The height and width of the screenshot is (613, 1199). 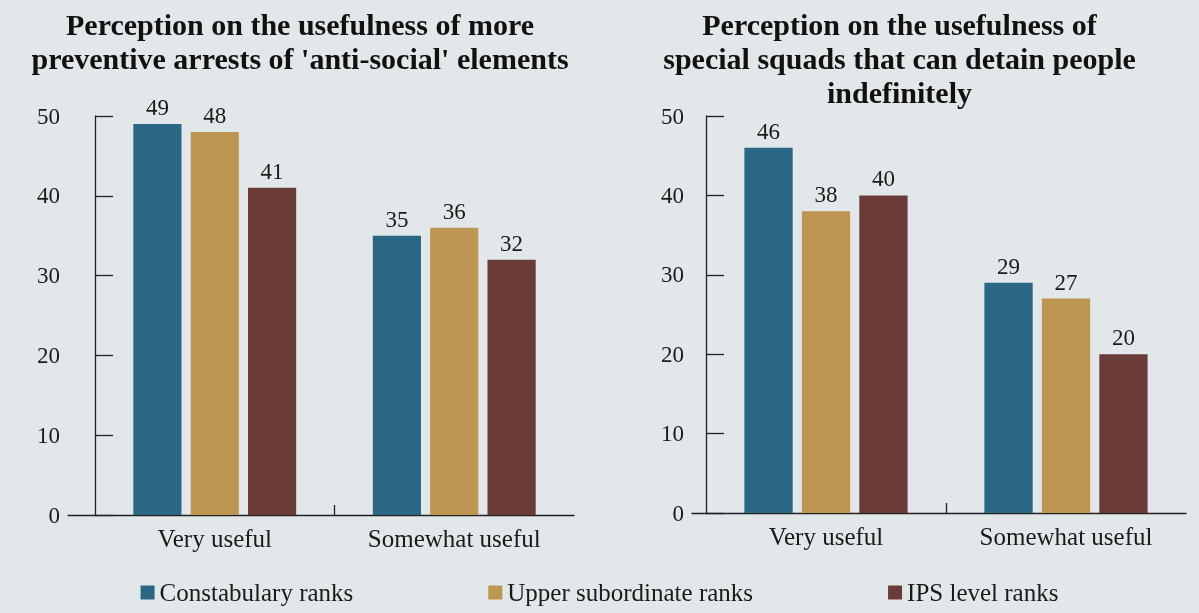 I want to click on data-label: 27, so click(x=1066, y=282).